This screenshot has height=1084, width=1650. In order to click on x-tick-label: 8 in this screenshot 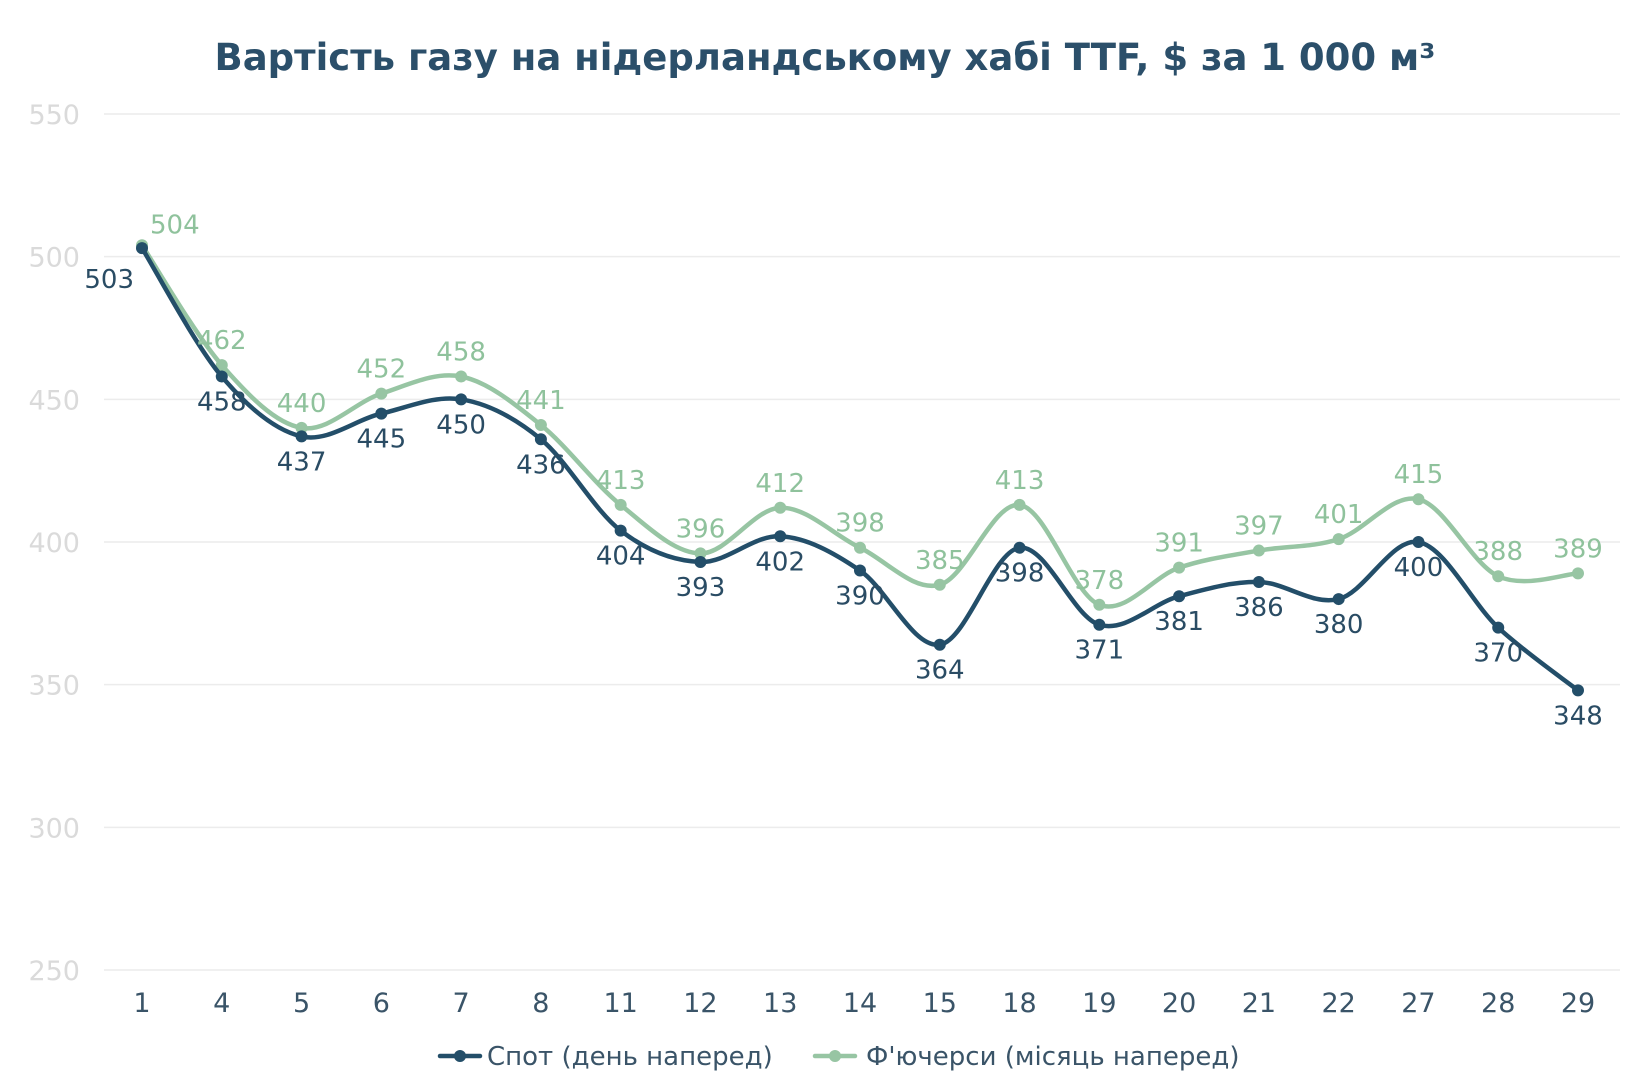, I will do `click(540, 1003)`.